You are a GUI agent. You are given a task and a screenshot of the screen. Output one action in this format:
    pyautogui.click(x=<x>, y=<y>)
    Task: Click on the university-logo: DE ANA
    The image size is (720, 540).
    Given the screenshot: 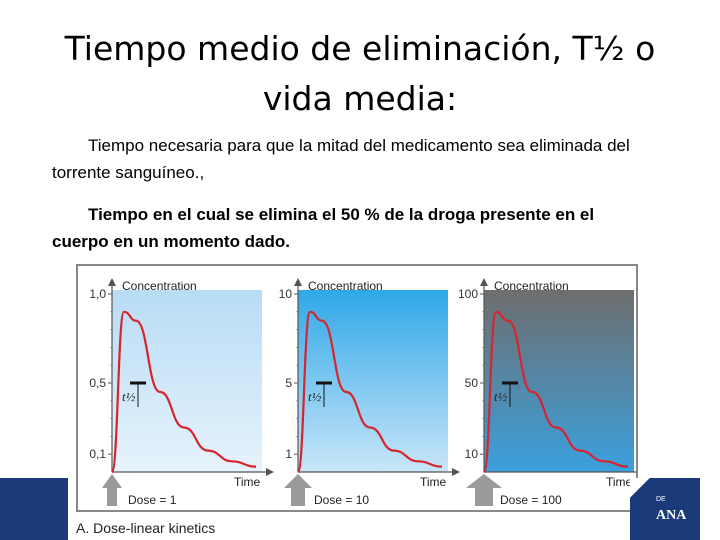 What is the action you would take?
    pyautogui.click(x=665, y=509)
    